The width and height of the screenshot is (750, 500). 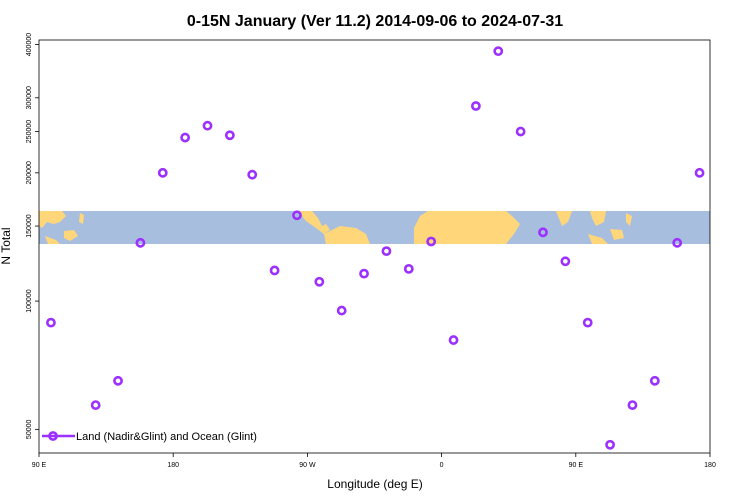 I want to click on y-tick-label: 200000, so click(x=29, y=172).